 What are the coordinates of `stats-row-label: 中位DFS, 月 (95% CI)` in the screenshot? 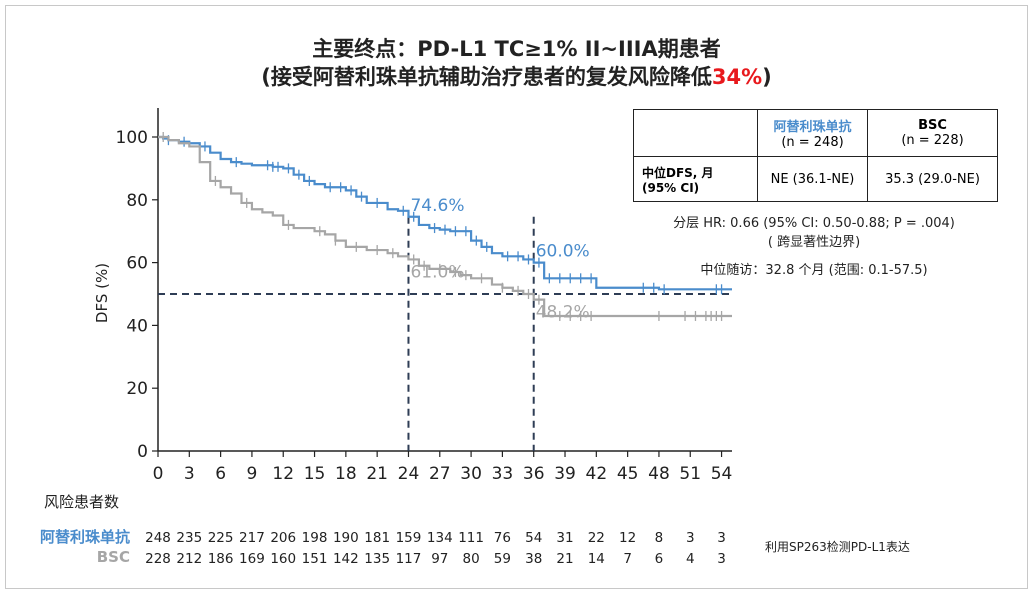 It's located at (695, 179).